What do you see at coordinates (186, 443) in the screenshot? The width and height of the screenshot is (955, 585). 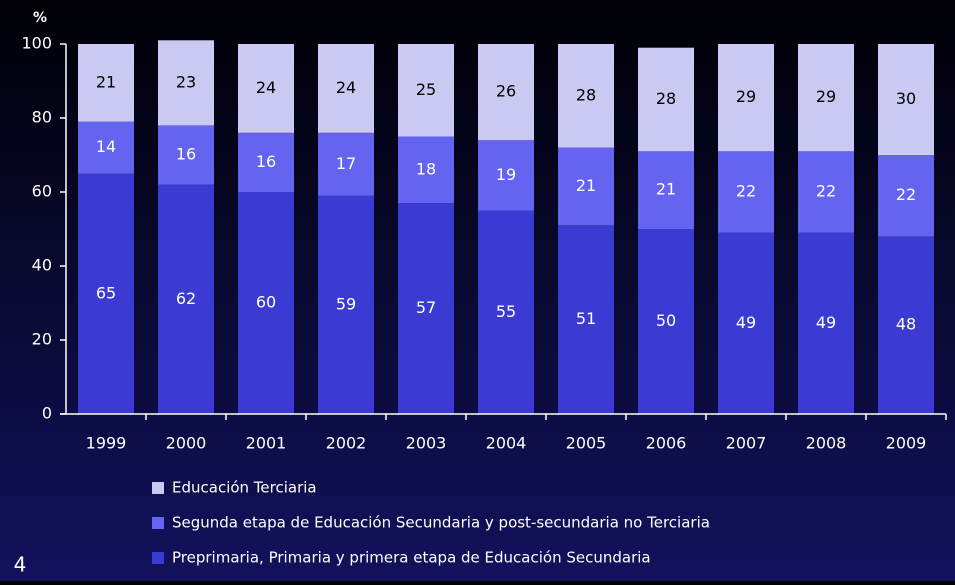 I see `x-tick-label: 2000` at bounding box center [186, 443].